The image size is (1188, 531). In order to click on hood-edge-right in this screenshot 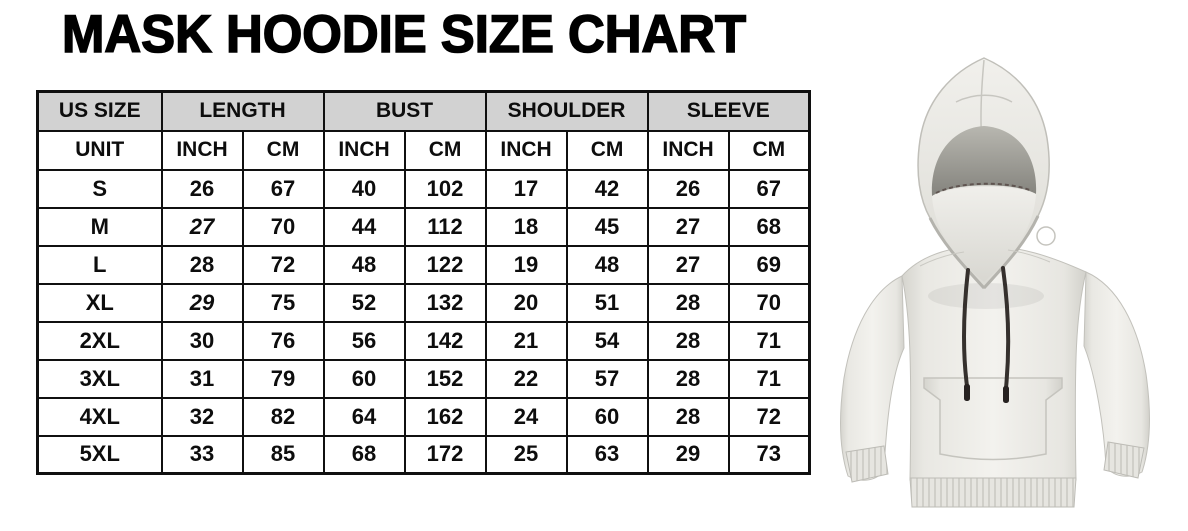, I will do `click(1011, 252)`.